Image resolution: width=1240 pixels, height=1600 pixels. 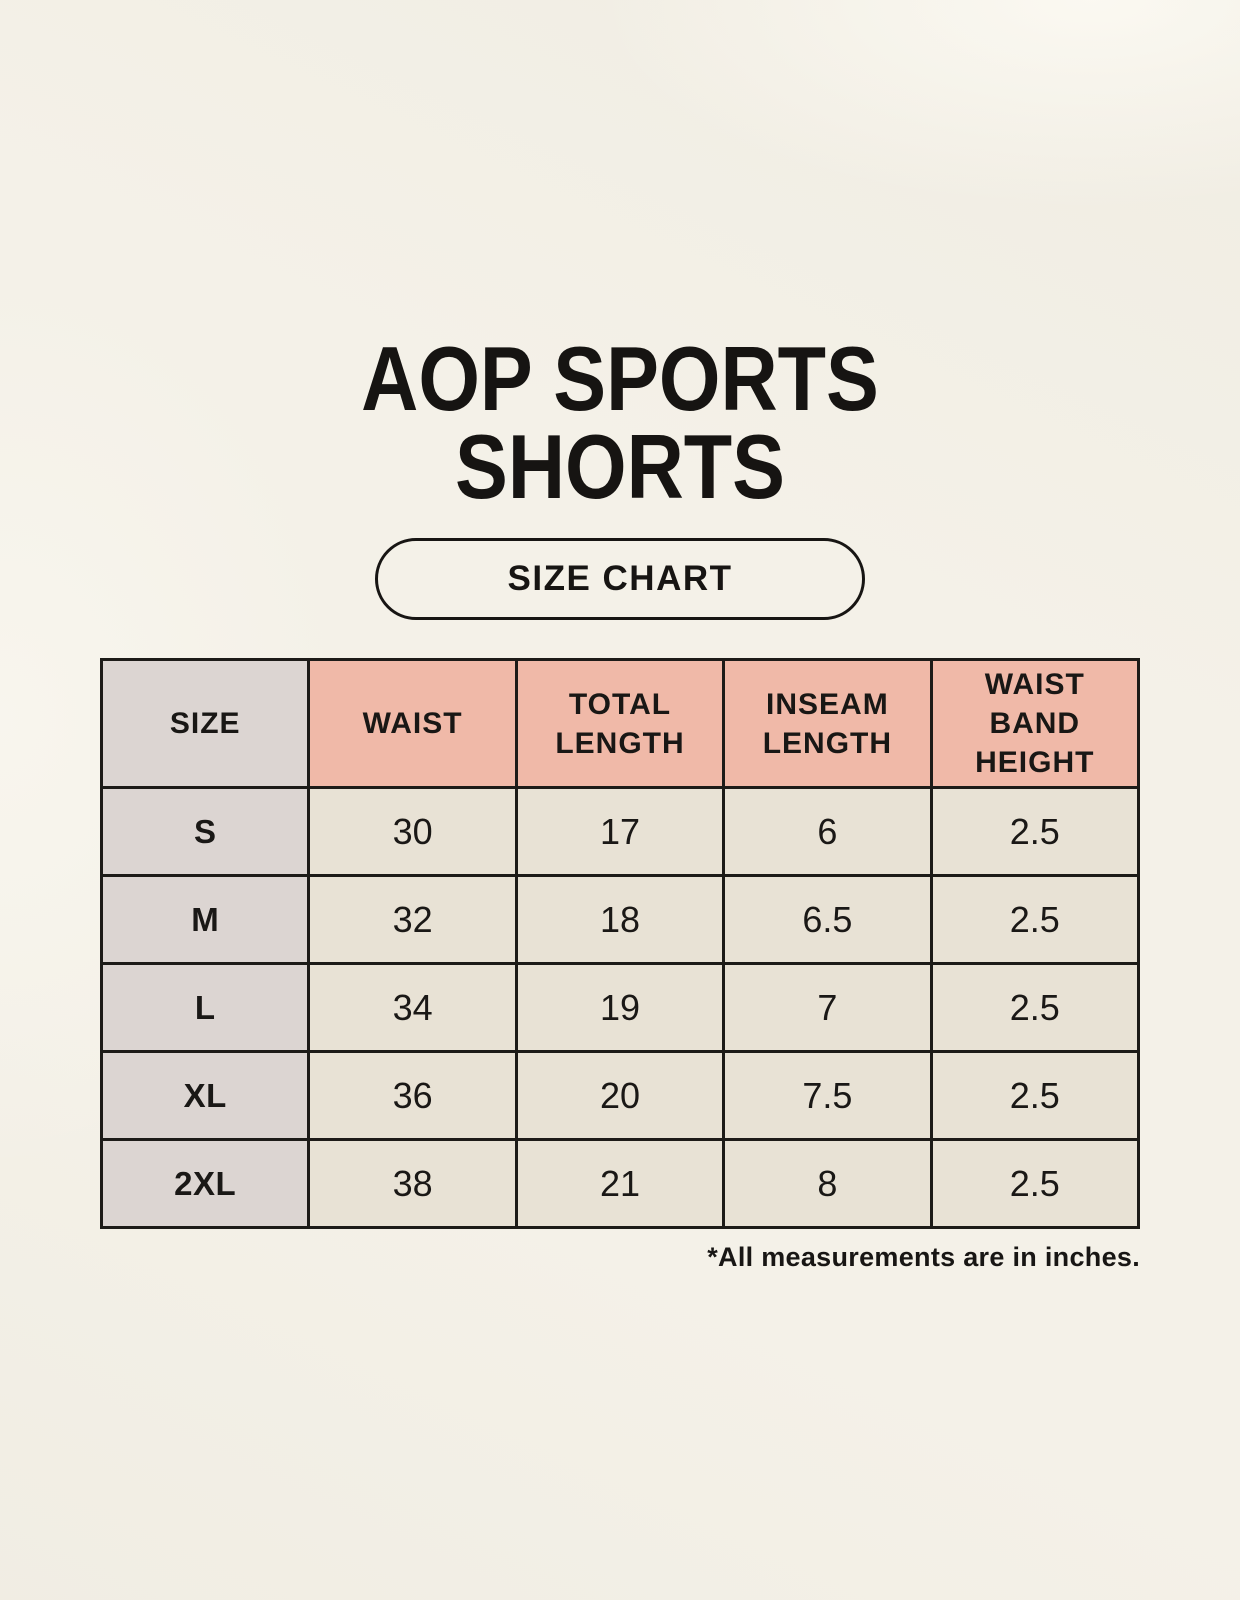 What do you see at coordinates (205, 919) in the screenshot?
I see `cell-size: M` at bounding box center [205, 919].